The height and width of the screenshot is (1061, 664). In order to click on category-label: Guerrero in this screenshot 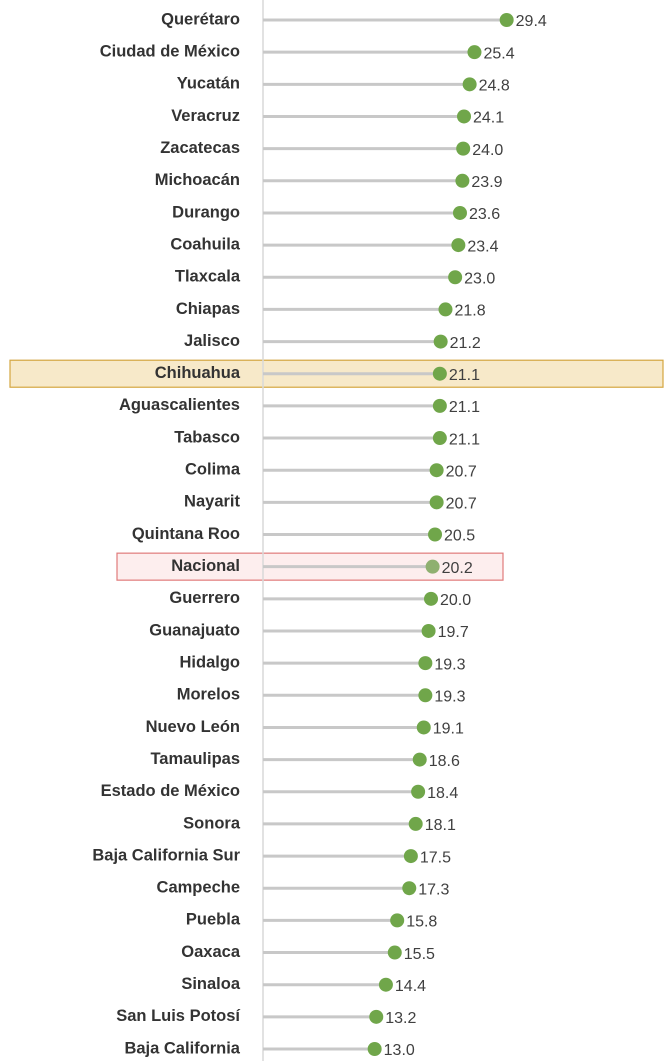, I will do `click(204, 598)`.